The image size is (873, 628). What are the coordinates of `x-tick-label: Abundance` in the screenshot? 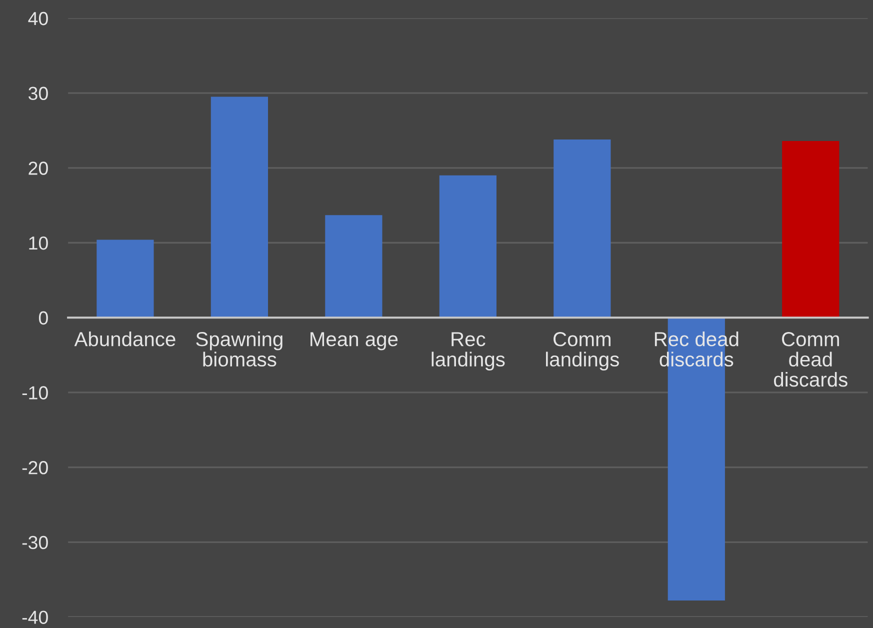 It's located at (125, 339).